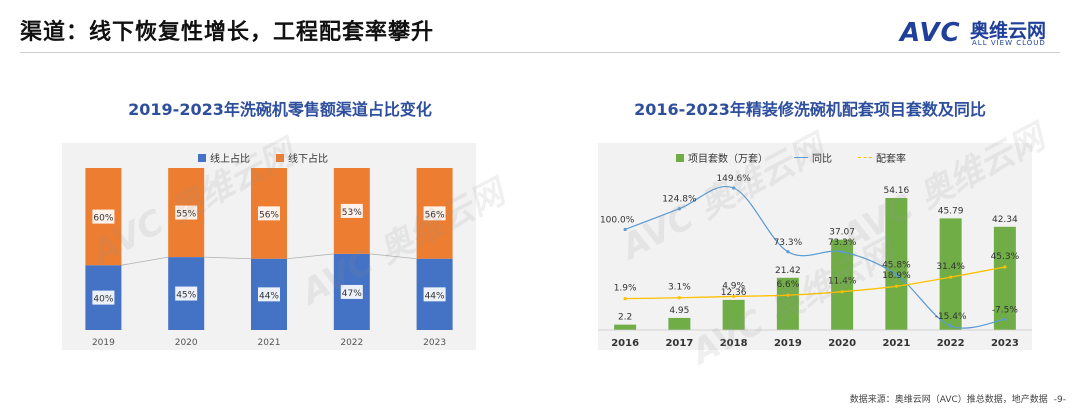 Image resolution: width=1080 pixels, height=411 pixels. I want to click on legend-label-offline: 线下占比, so click(308, 159).